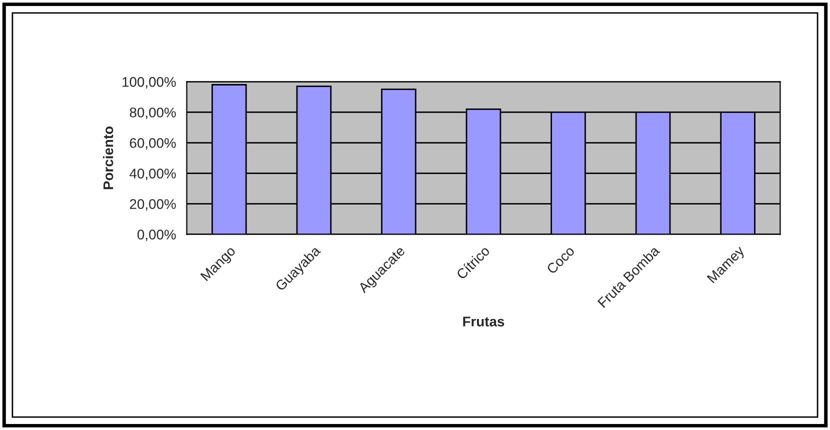 The image size is (830, 430). What do you see at coordinates (149, 83) in the screenshot?
I see `y-tick-label: 100,00%` at bounding box center [149, 83].